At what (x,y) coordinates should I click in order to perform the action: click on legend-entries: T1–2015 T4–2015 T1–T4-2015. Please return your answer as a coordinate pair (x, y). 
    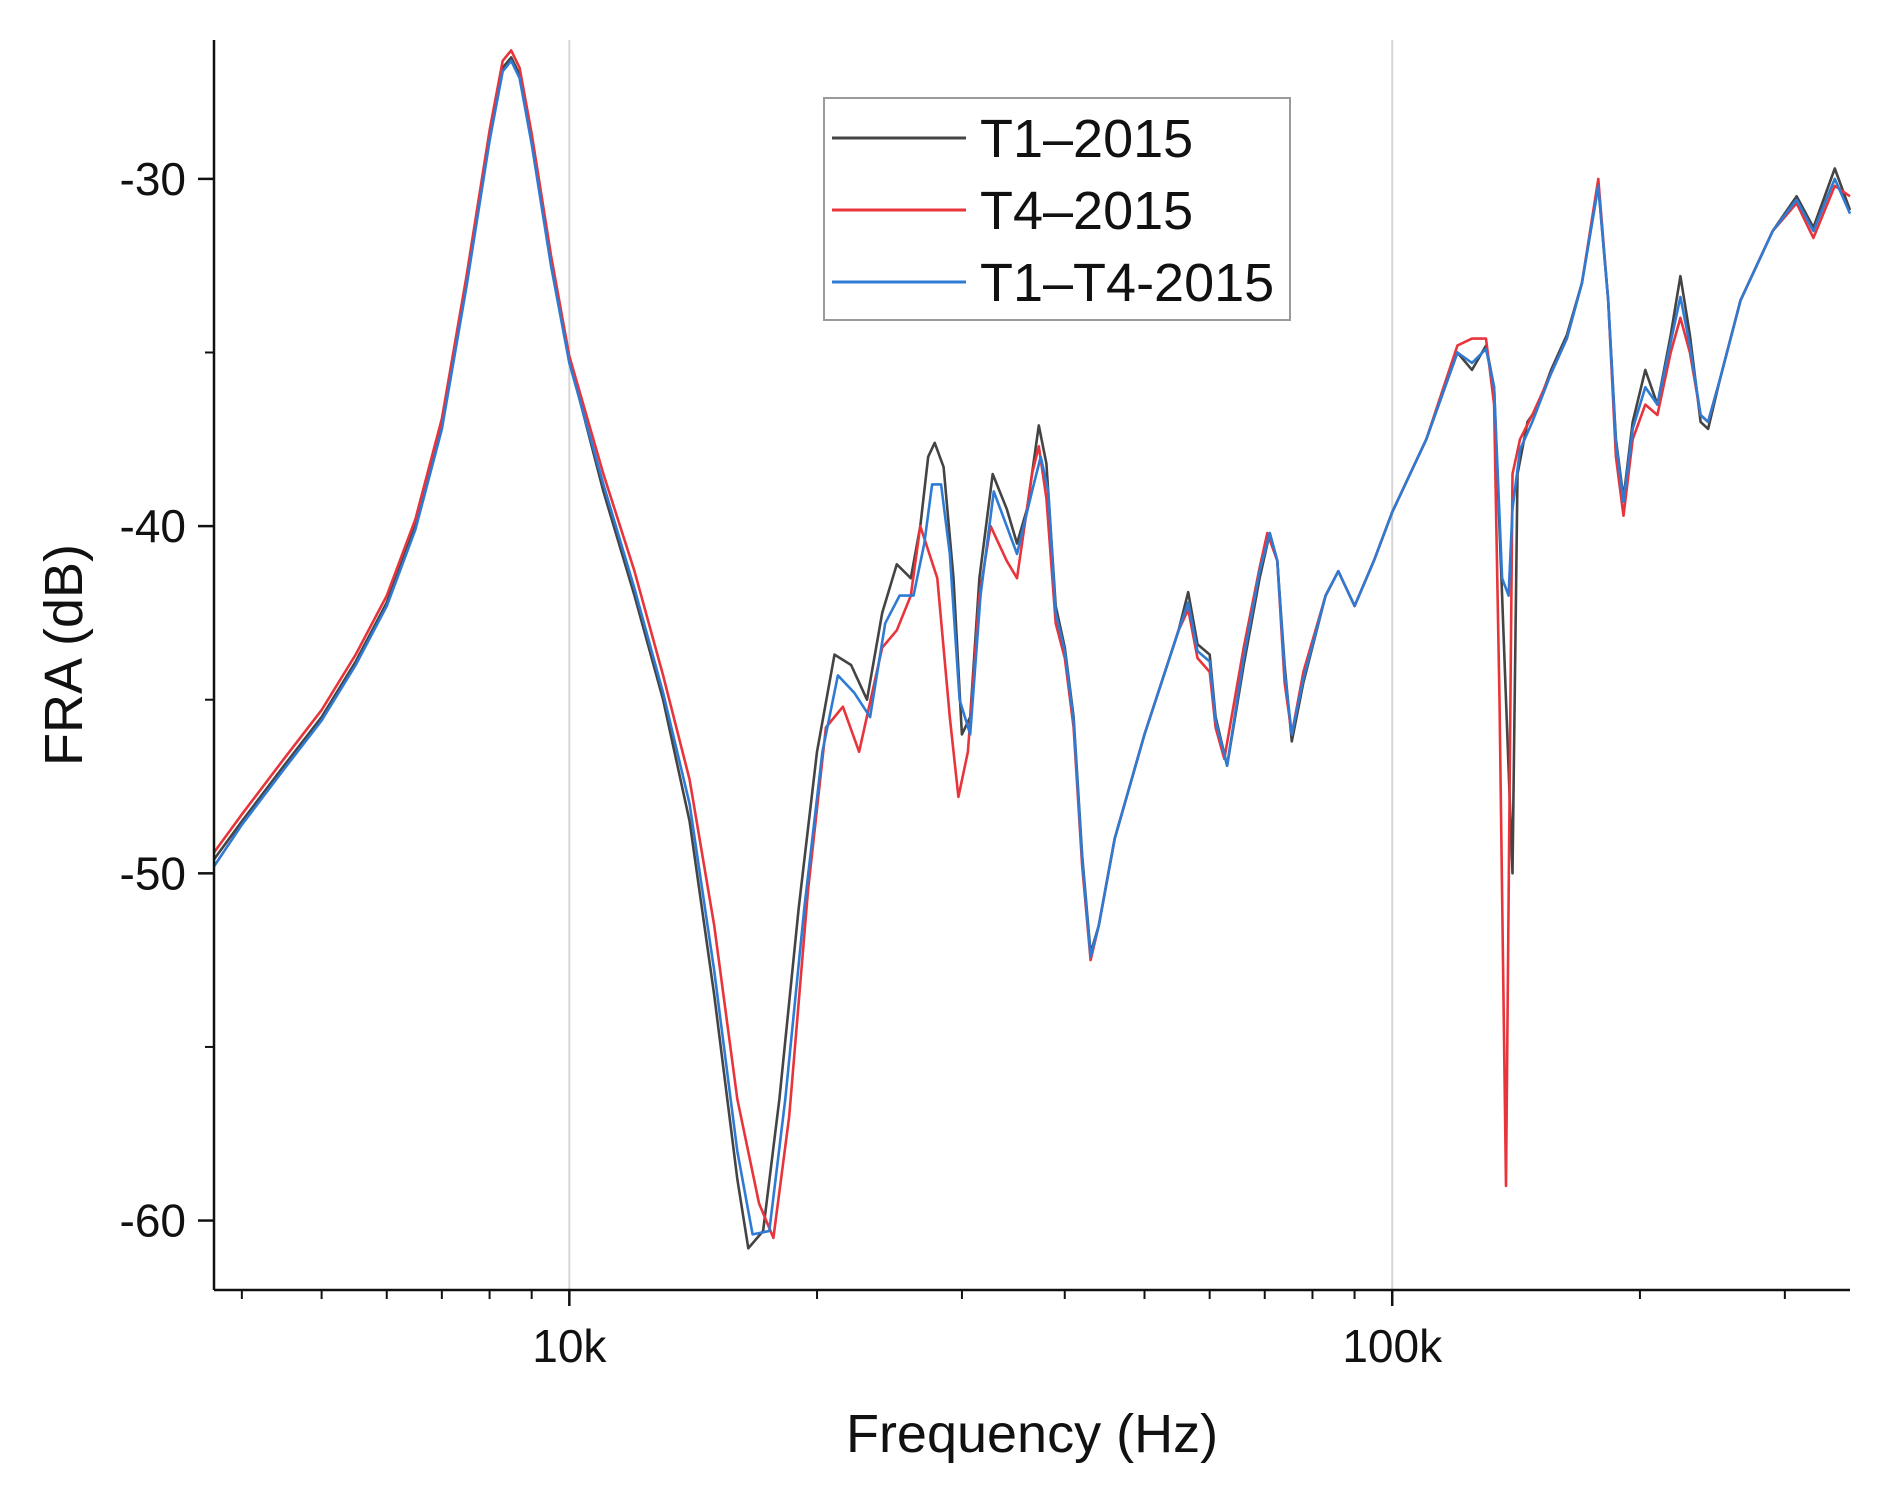
    Looking at the image, I should click on (1053, 211).